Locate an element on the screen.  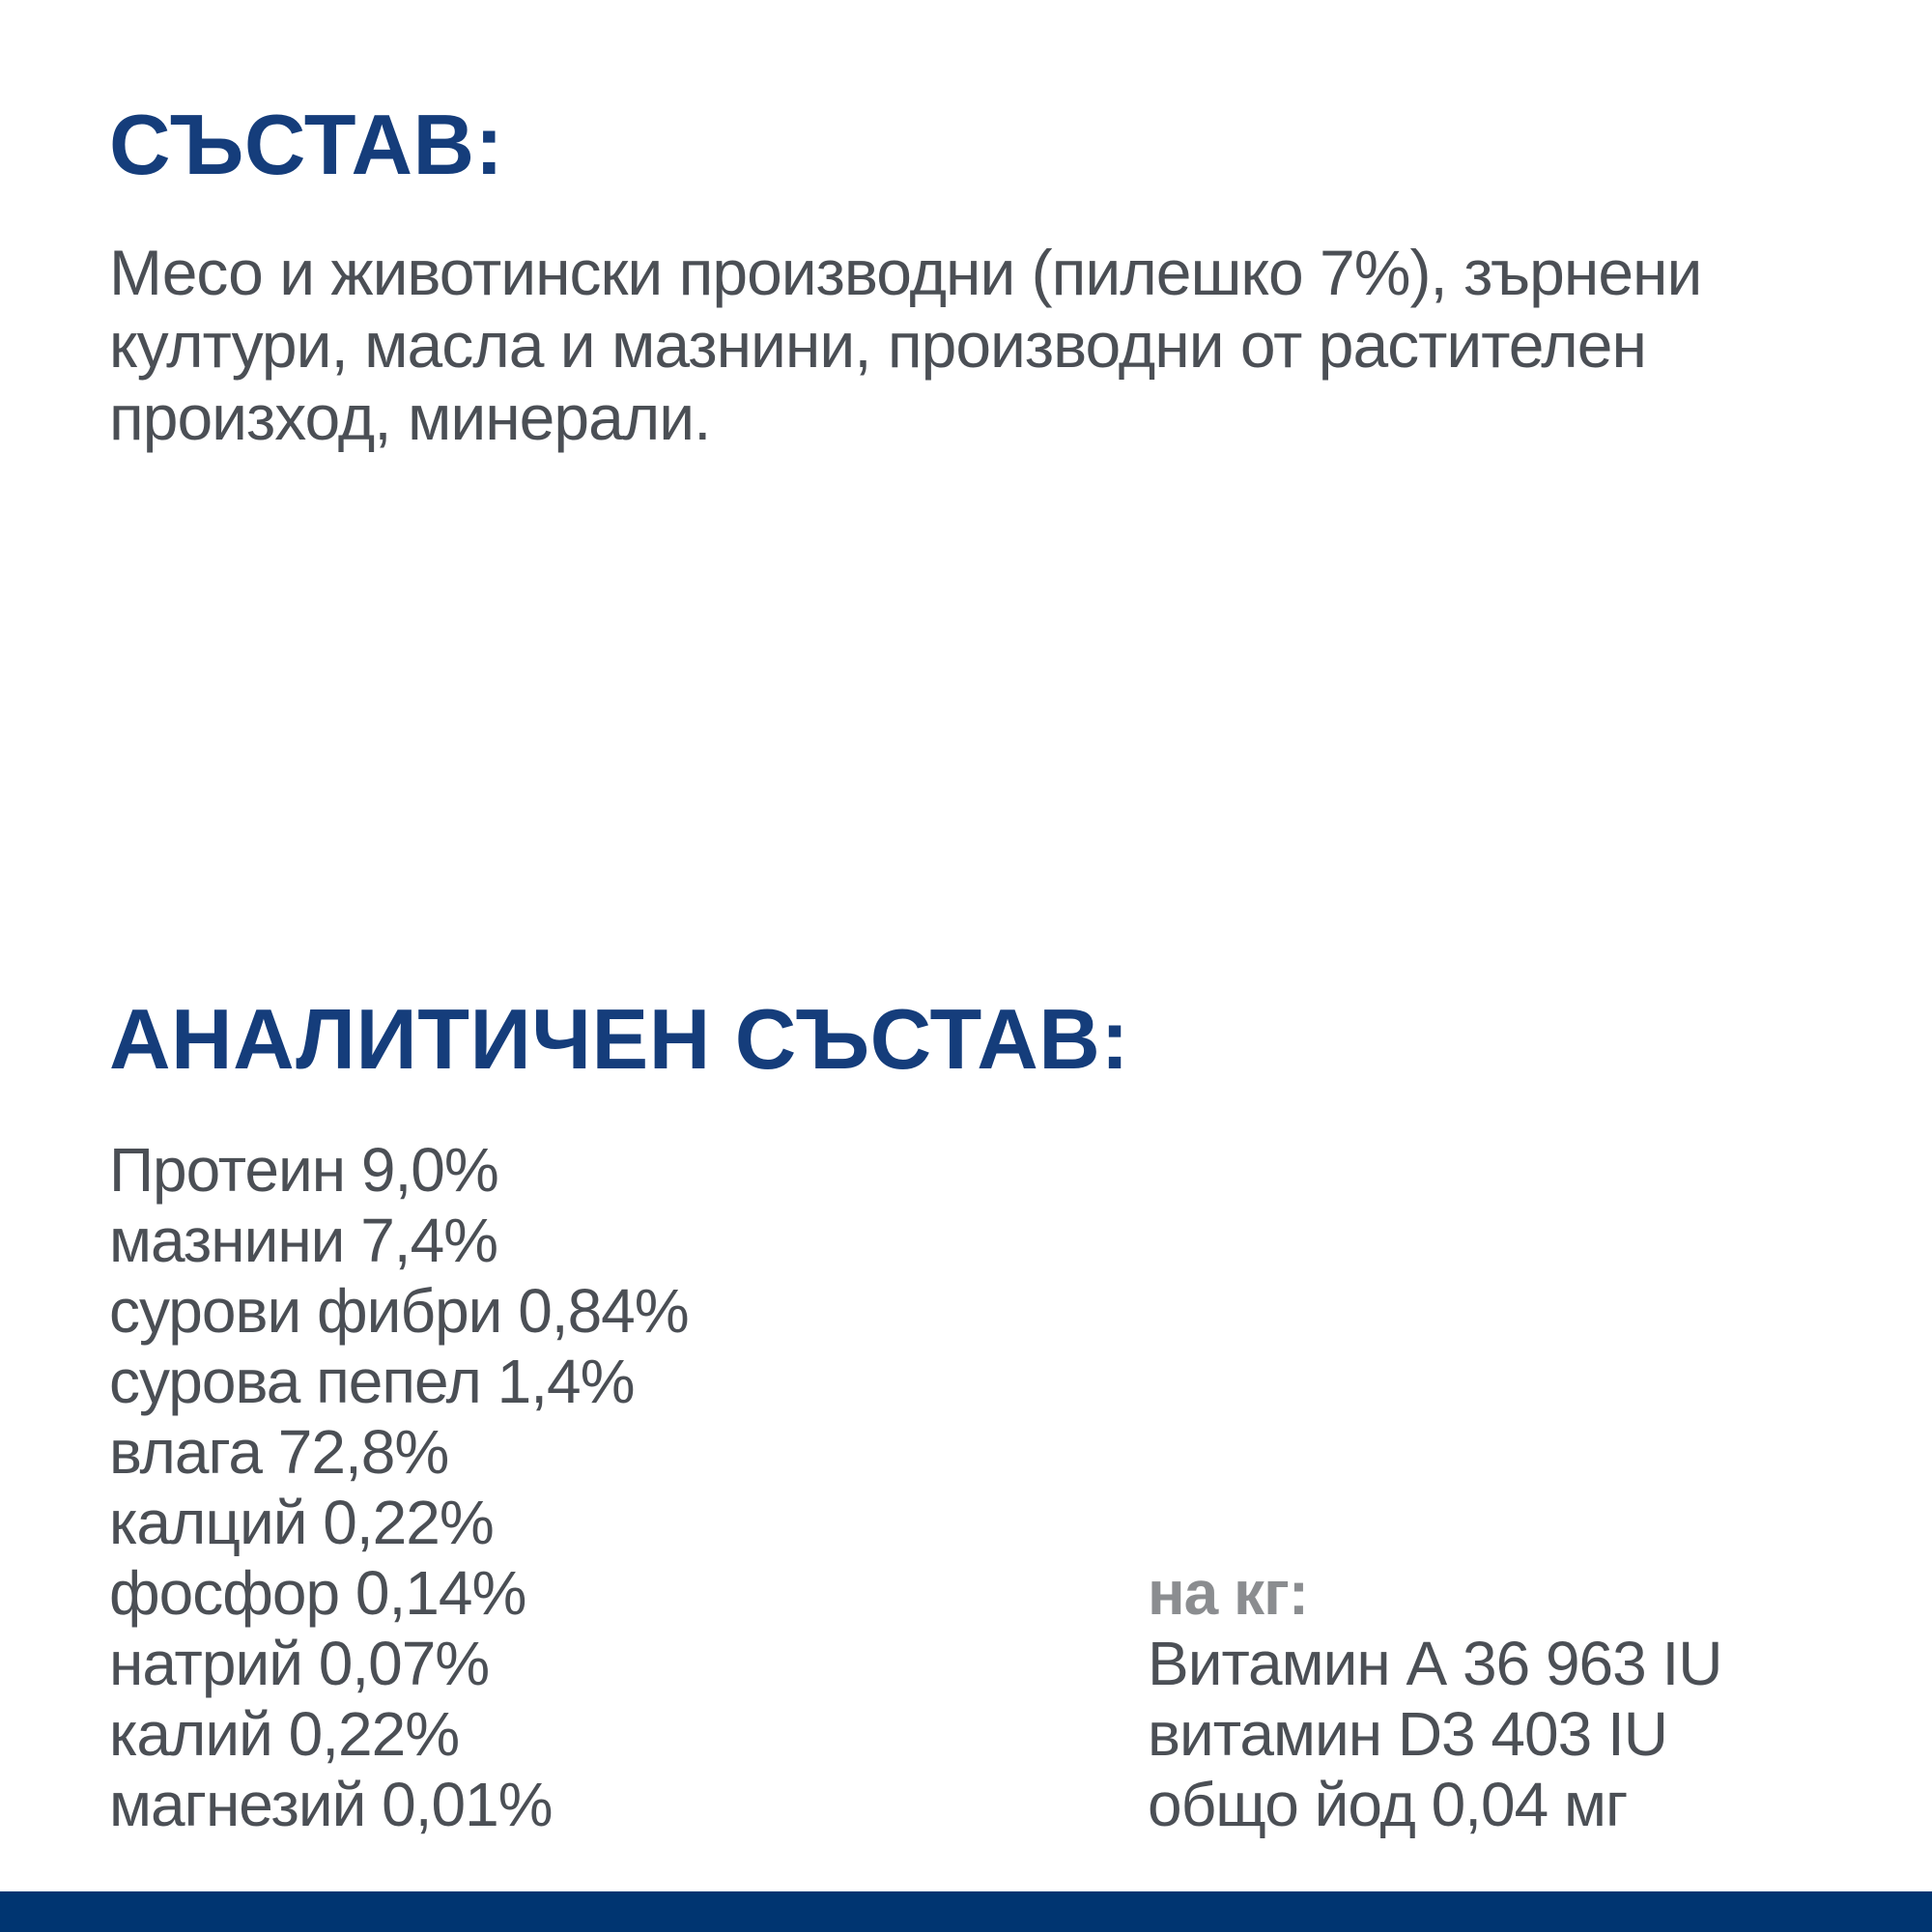
nutrient-row: Протеин 9,0% is located at coordinates (399, 1170).